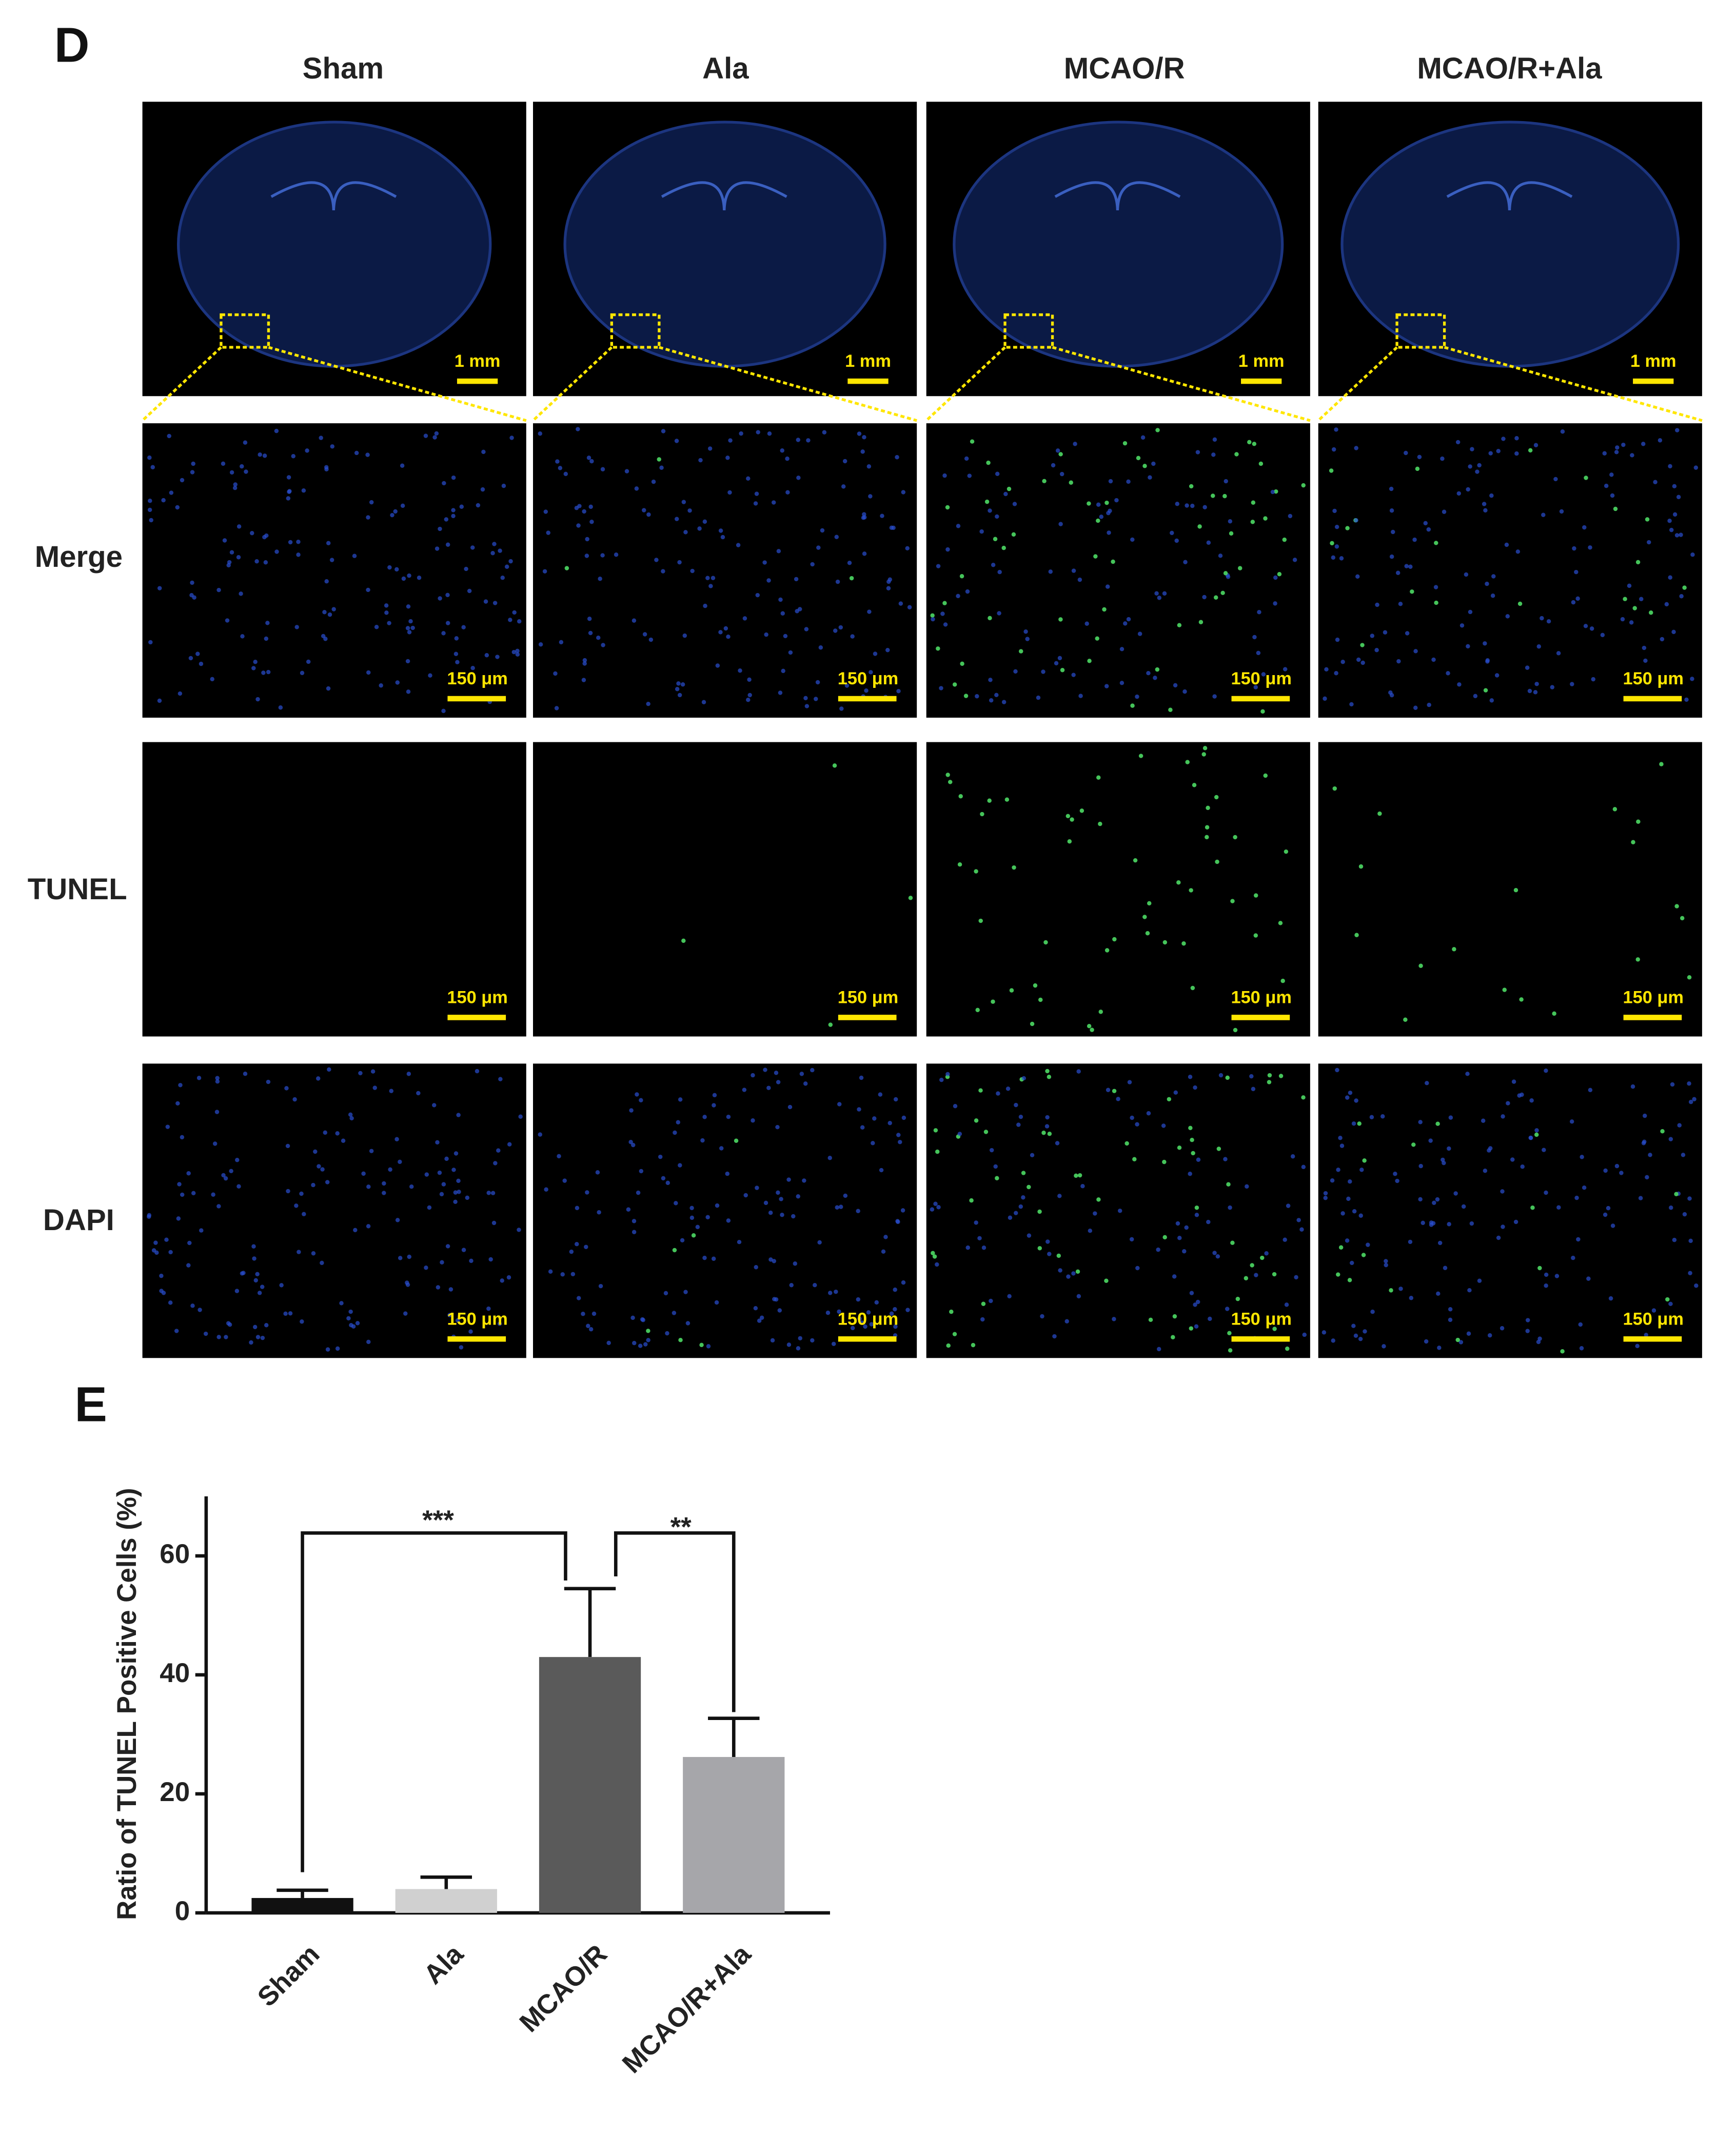 The image size is (1736, 2134). Describe the element at coordinates (1117, 195) in the screenshot. I see `brain-ventricle` at that location.